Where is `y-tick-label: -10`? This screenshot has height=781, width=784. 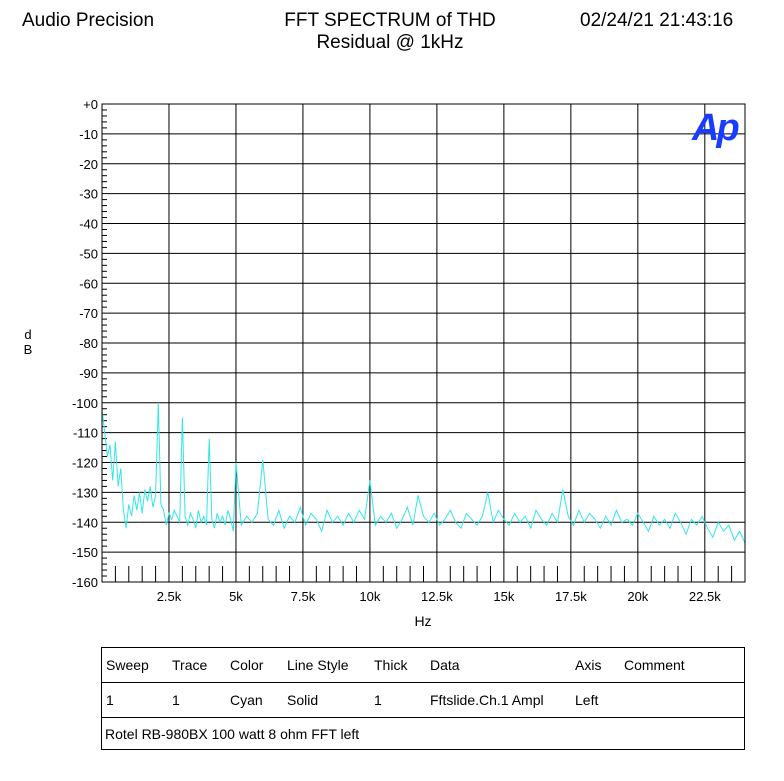 y-tick-label: -10 is located at coordinates (88, 134).